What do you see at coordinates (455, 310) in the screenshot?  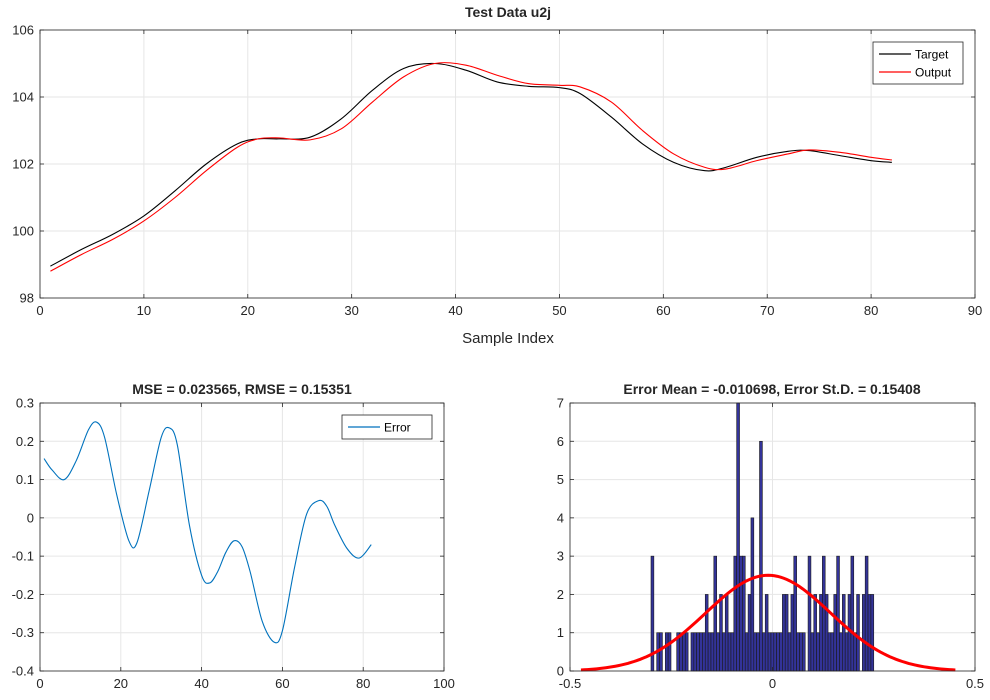 I see `x-tick-label: 40` at bounding box center [455, 310].